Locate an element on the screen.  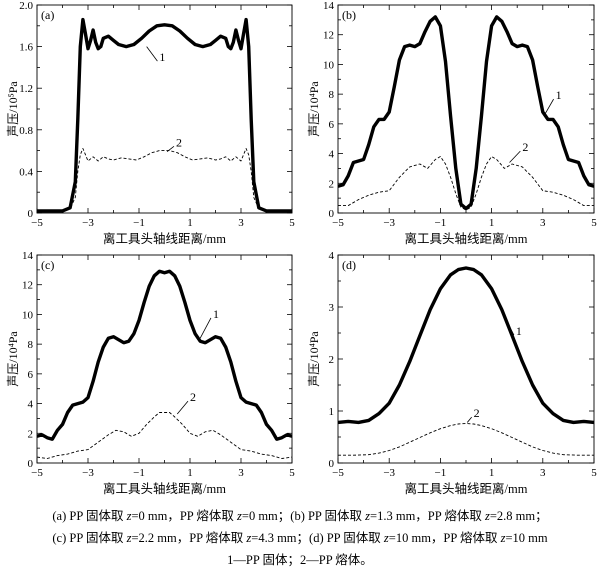
caption-text: =1.3 mm，PP 熔体取 is located at coordinates (427, 516).